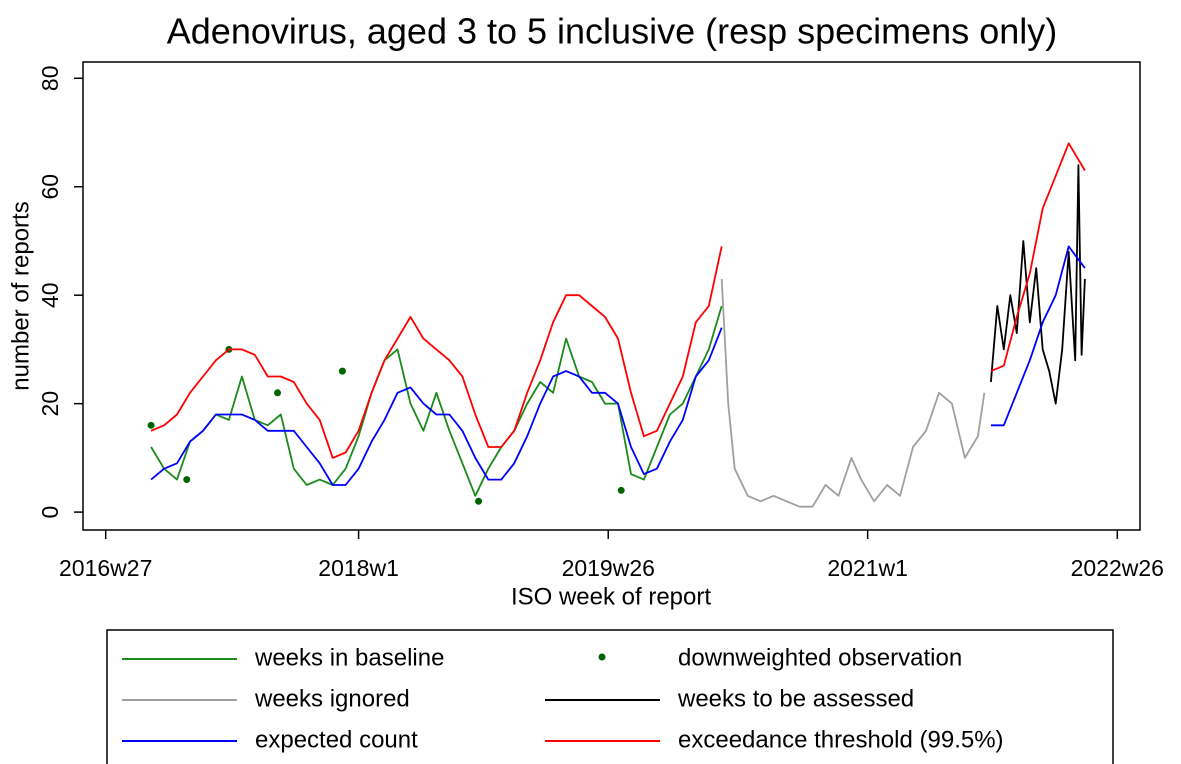 The height and width of the screenshot is (764, 1181). I want to click on x-axis-label: ISO week of report, so click(611, 596).